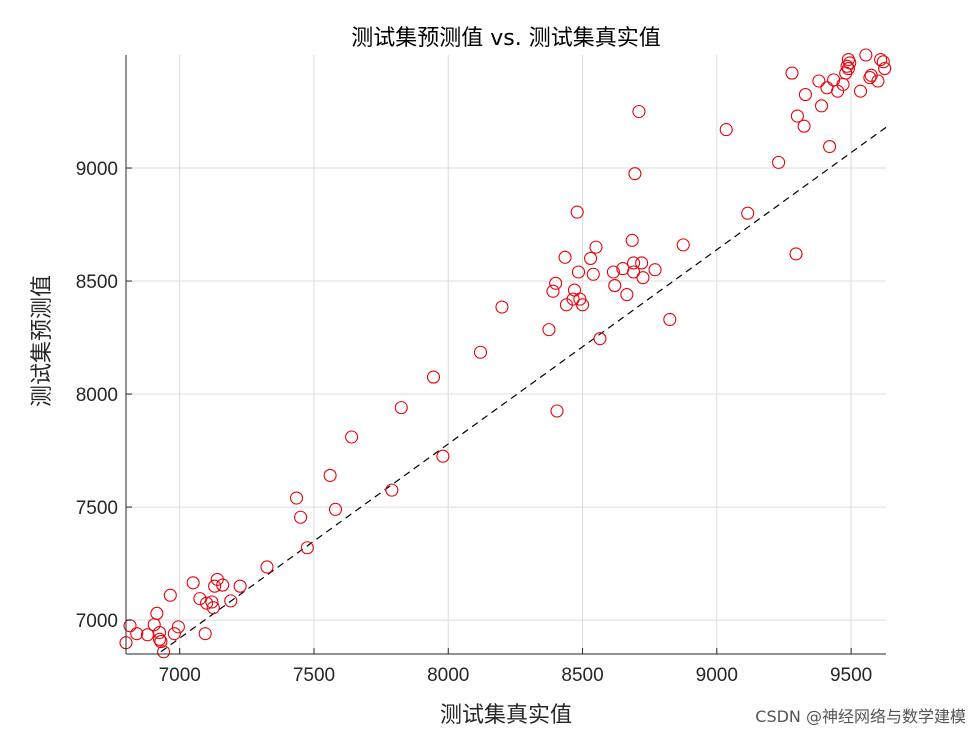 The image size is (980, 735). What do you see at coordinates (97, 621) in the screenshot?
I see `y-tick-label: 7000` at bounding box center [97, 621].